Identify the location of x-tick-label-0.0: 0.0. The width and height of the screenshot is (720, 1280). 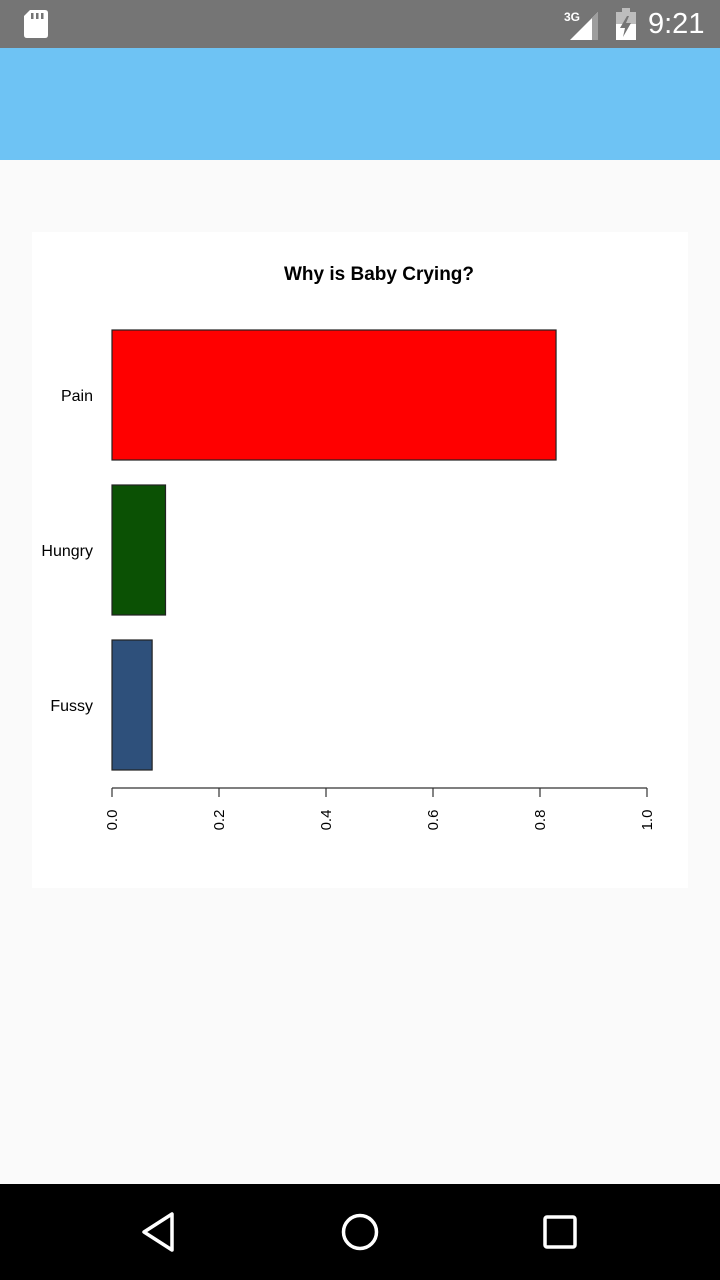
(112, 820).